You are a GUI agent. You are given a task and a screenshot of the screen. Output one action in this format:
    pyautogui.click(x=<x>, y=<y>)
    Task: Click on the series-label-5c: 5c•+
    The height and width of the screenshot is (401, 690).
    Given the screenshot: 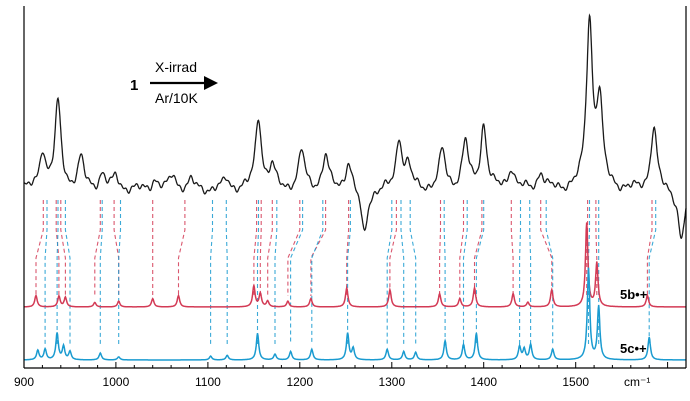 What is the action you would take?
    pyautogui.click(x=633, y=348)
    